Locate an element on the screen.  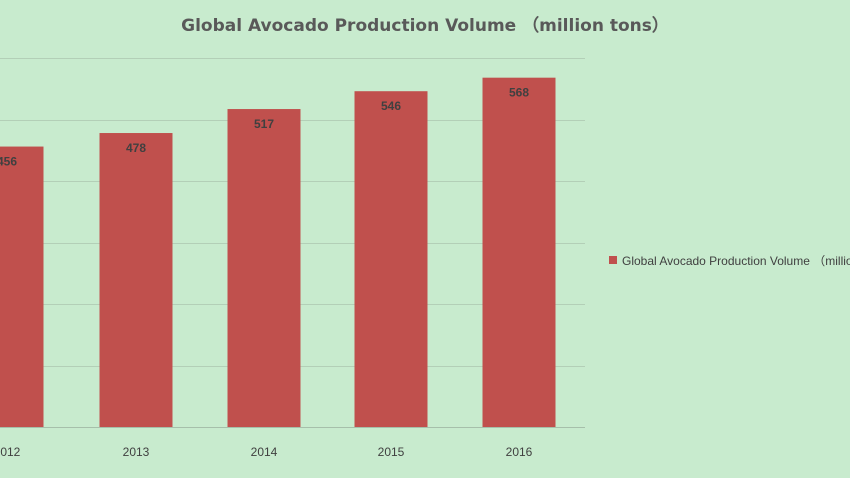
data-label-2016: 568 is located at coordinates (519, 93).